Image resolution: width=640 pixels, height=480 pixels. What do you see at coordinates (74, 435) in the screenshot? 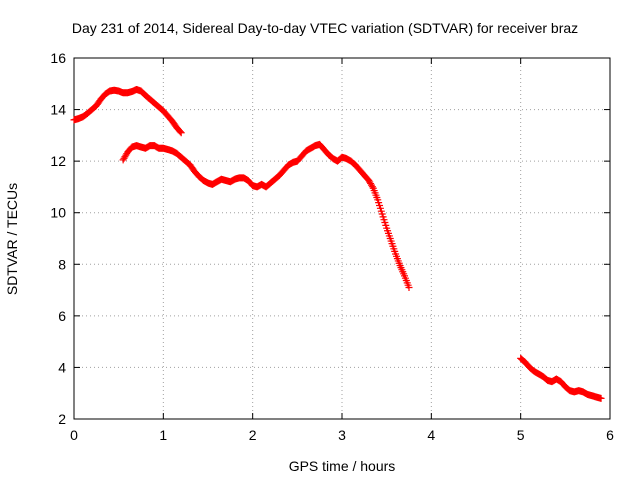
I see `x-tick-label: 0` at bounding box center [74, 435].